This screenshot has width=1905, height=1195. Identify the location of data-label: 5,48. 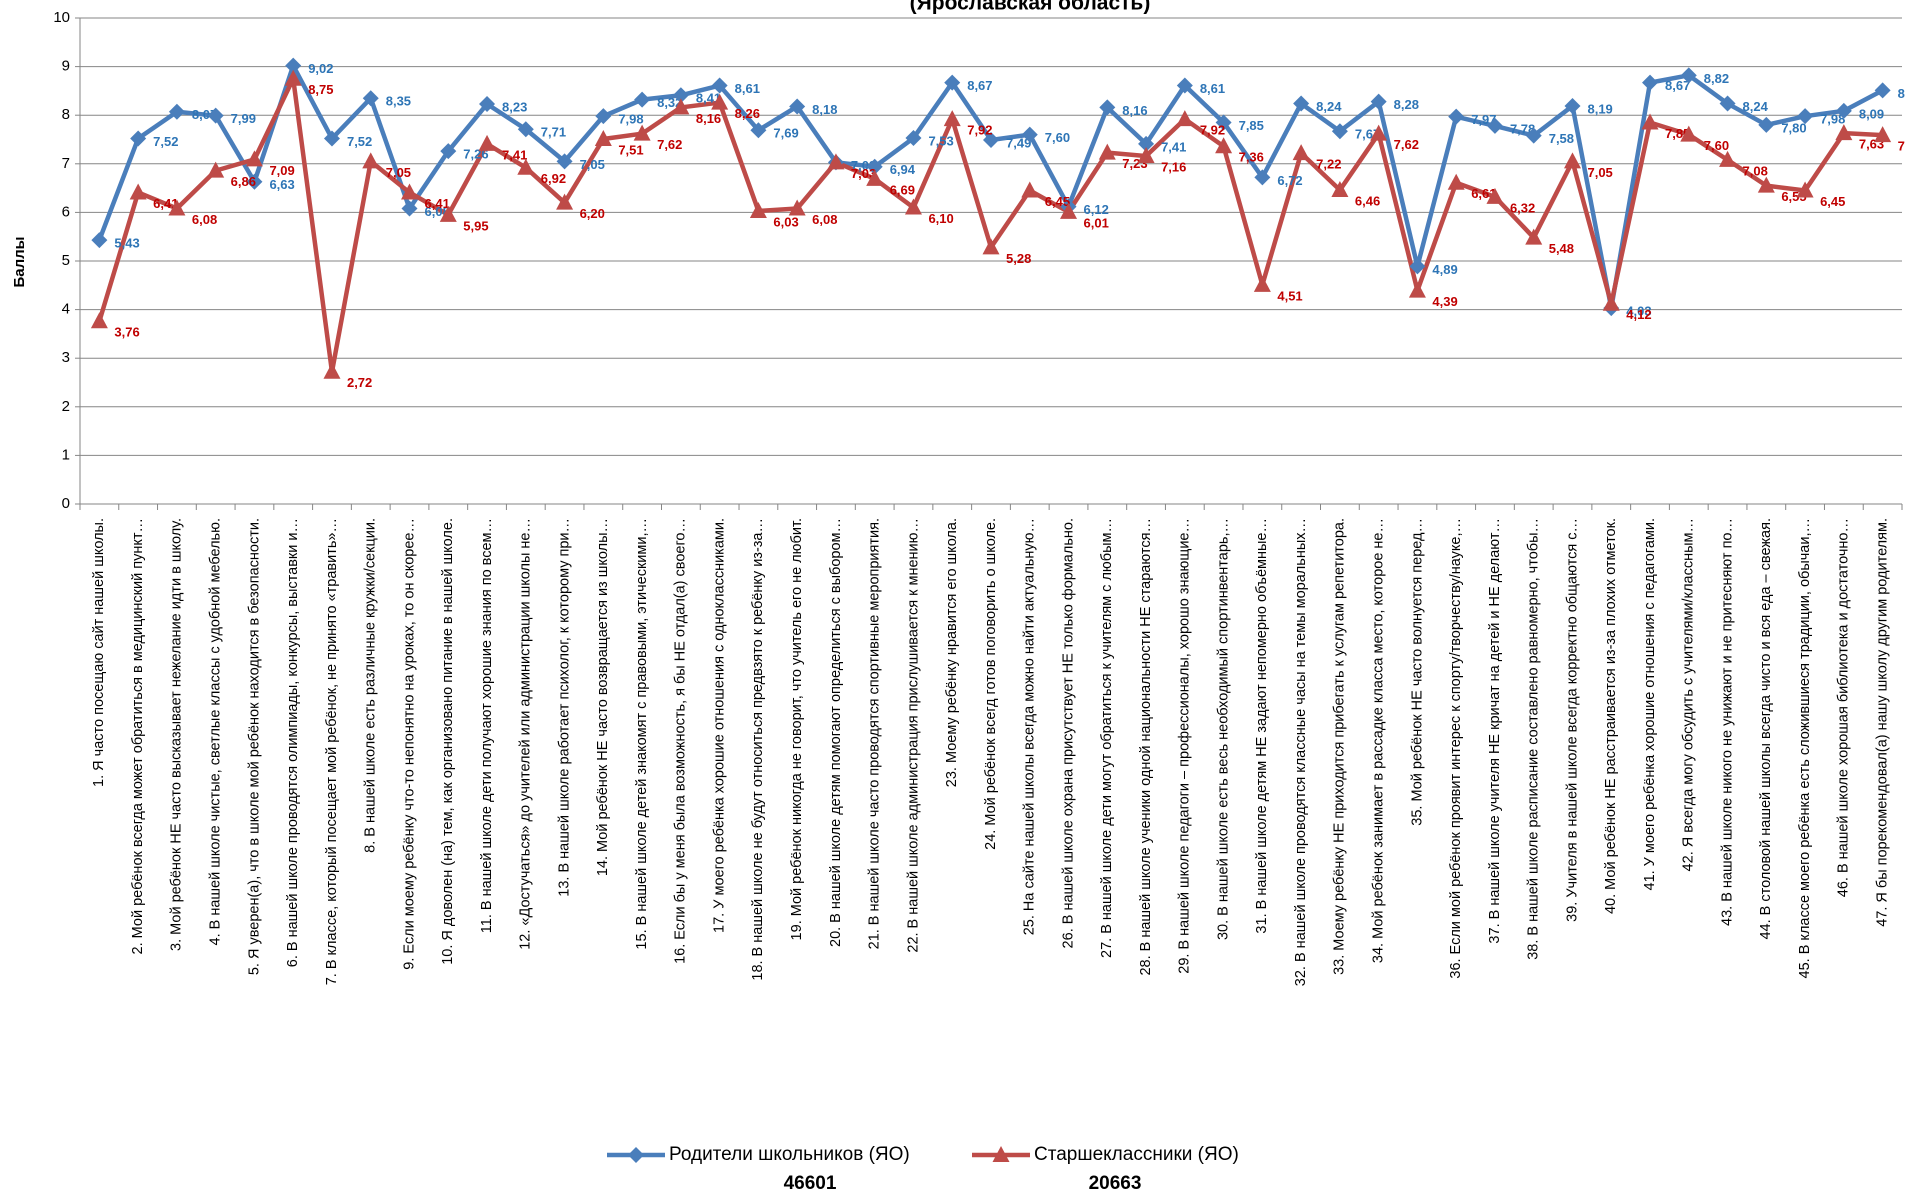
(1561, 248).